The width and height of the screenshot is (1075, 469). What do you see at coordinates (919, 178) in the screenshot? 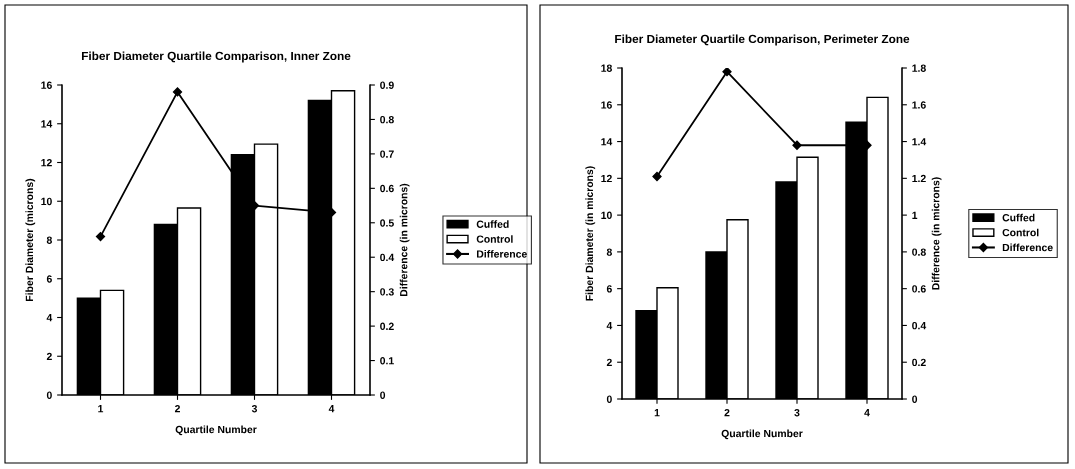
I see `y2-tick-label: 1.2` at bounding box center [919, 178].